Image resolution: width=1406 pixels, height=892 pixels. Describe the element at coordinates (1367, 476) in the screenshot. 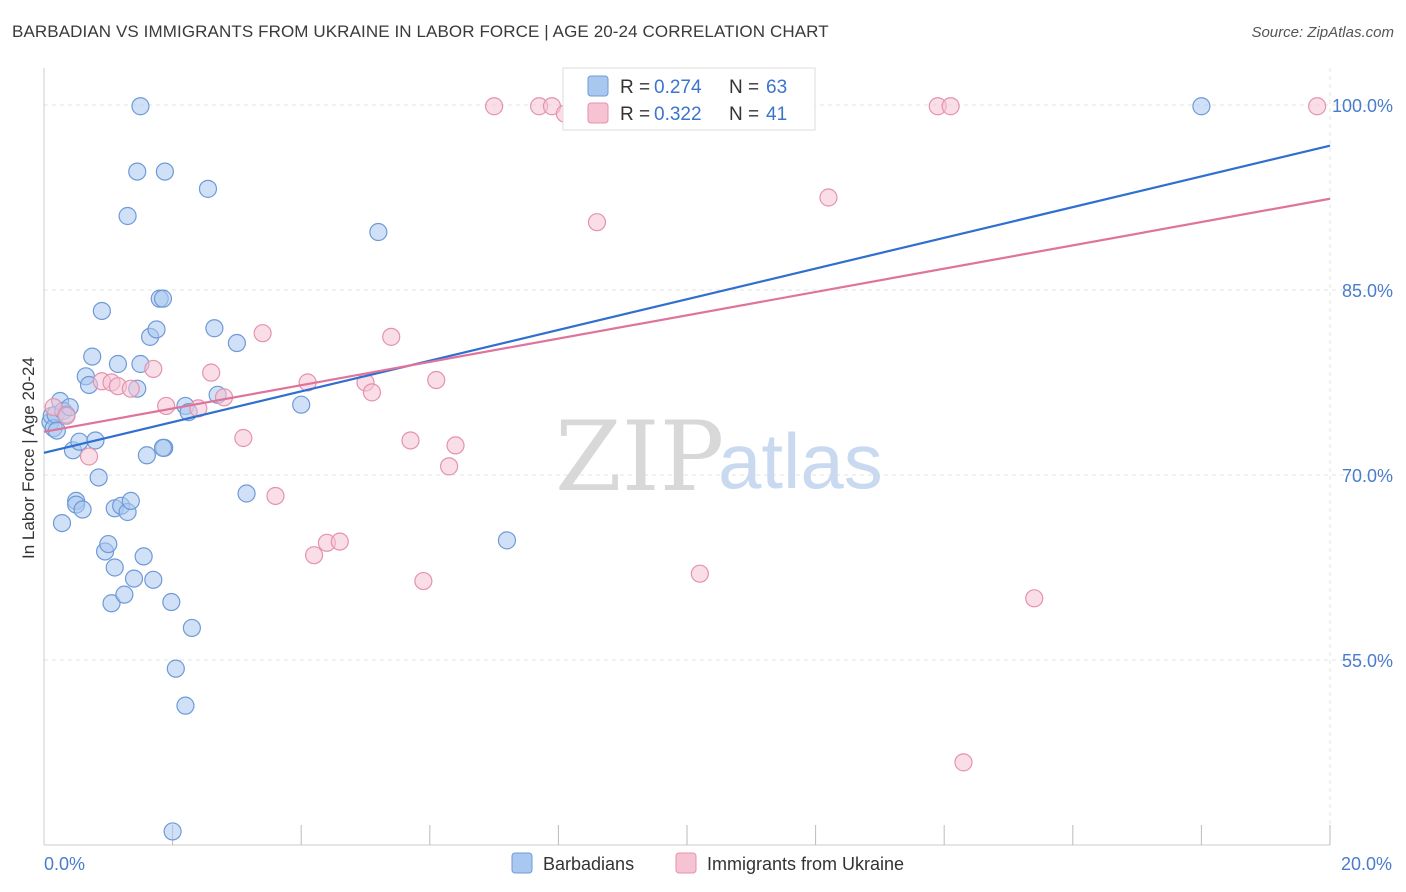

I see `y-tick-label: 70.0%` at that location.